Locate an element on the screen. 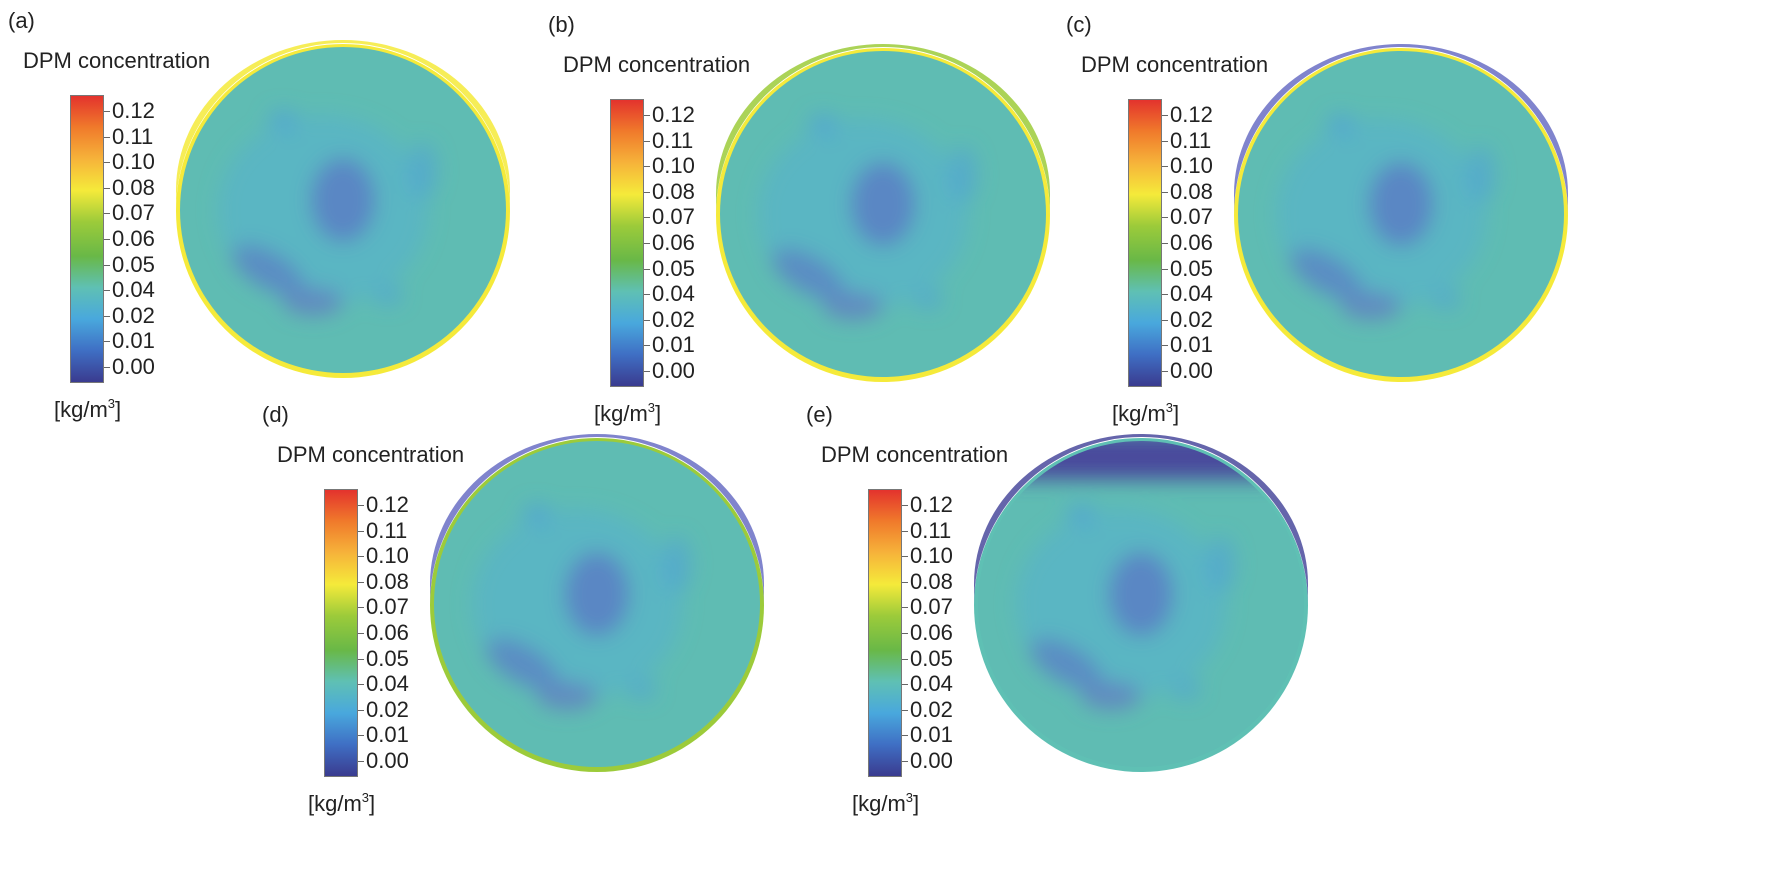  panel-label: (a) is located at coordinates (21, 20).